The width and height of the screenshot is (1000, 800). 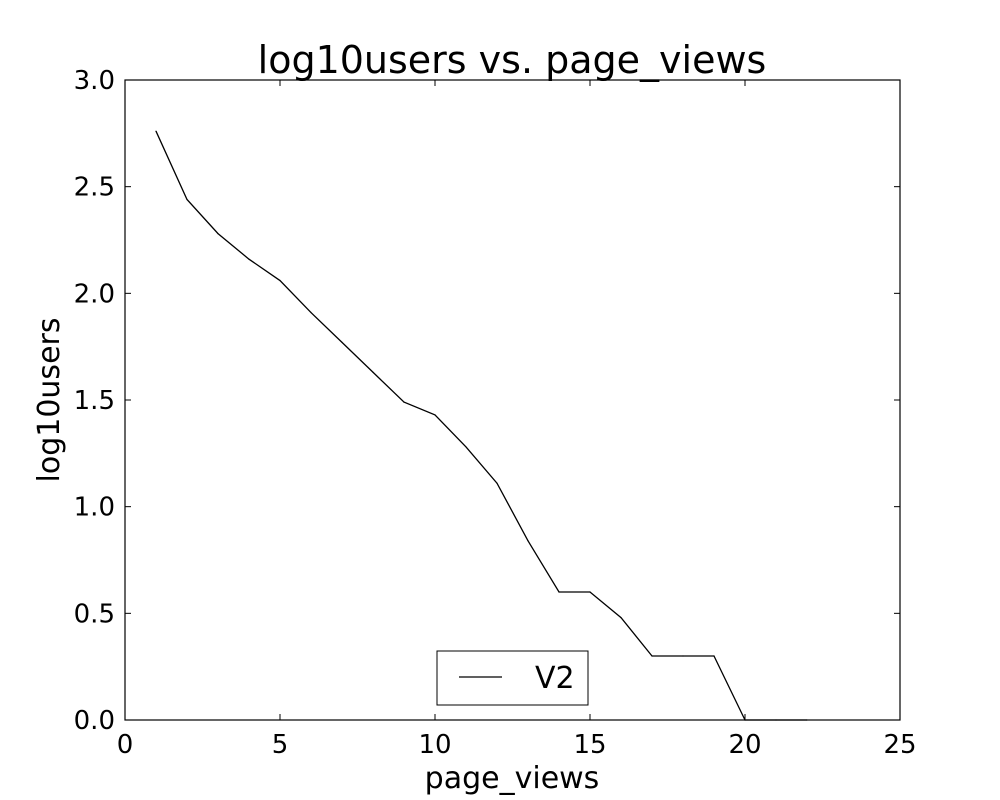 I want to click on x-tick-label: 5, so click(x=280, y=745).